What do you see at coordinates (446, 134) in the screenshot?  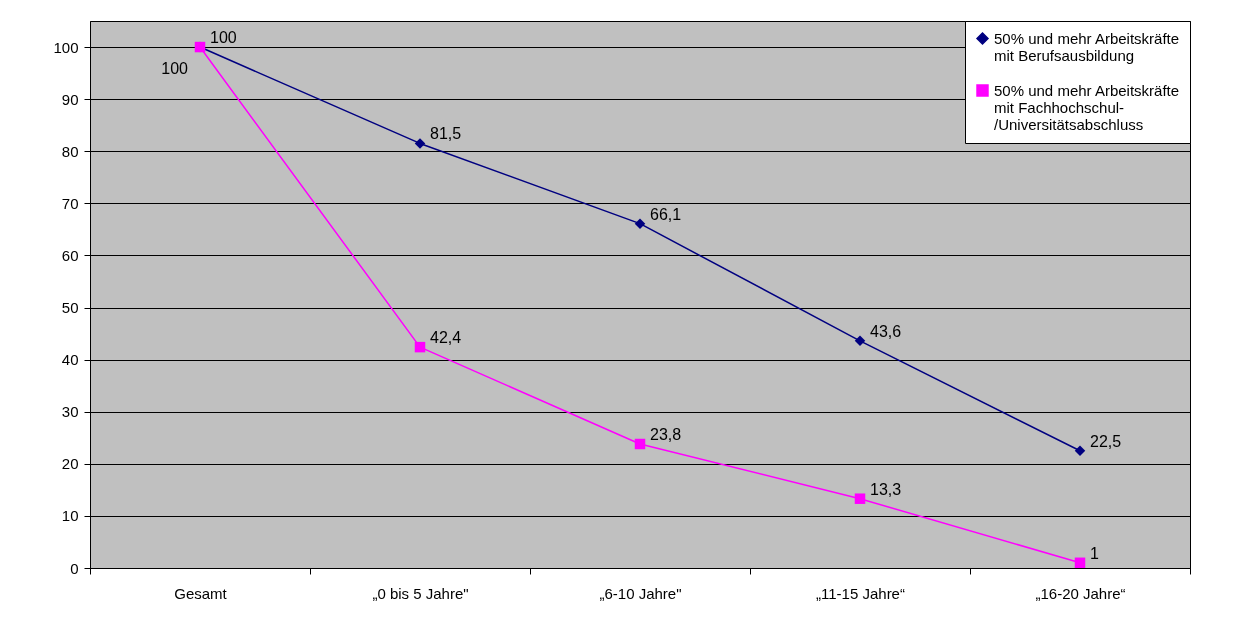 I see `data-label: 81,5` at bounding box center [446, 134].